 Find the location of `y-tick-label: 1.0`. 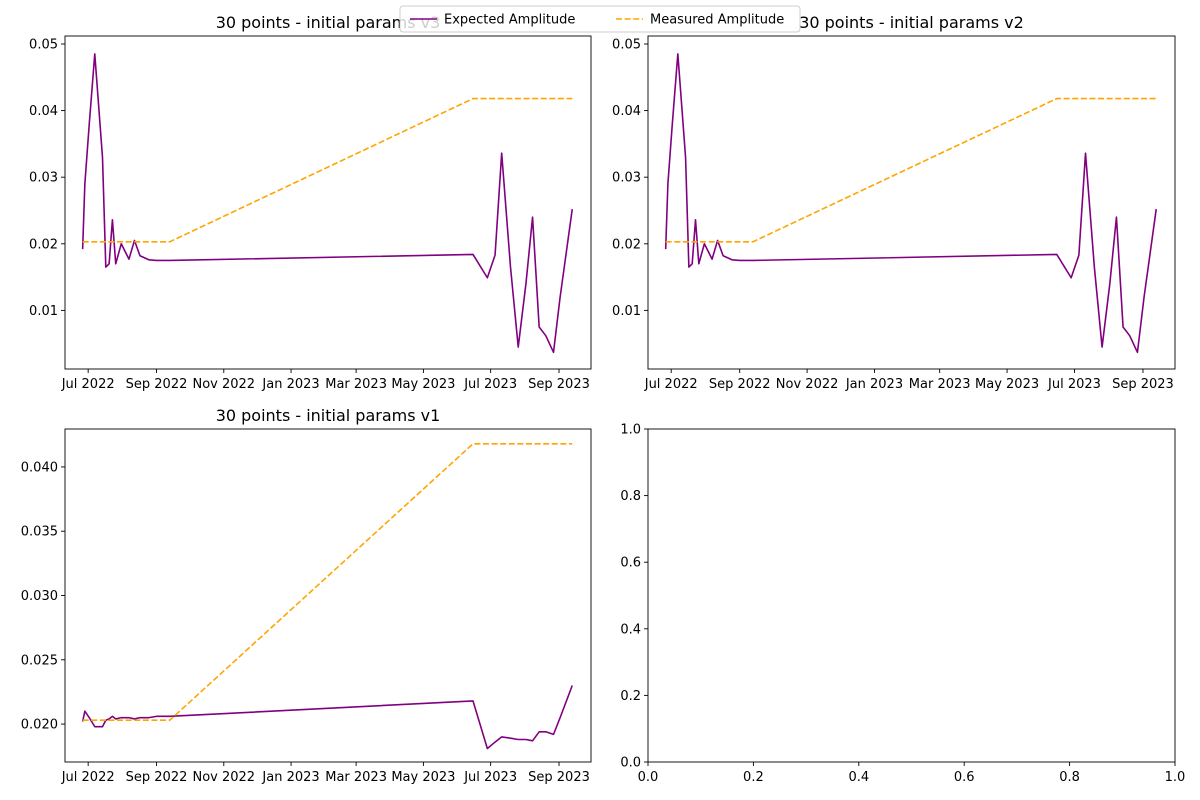

y-tick-label: 1.0 is located at coordinates (630, 430).